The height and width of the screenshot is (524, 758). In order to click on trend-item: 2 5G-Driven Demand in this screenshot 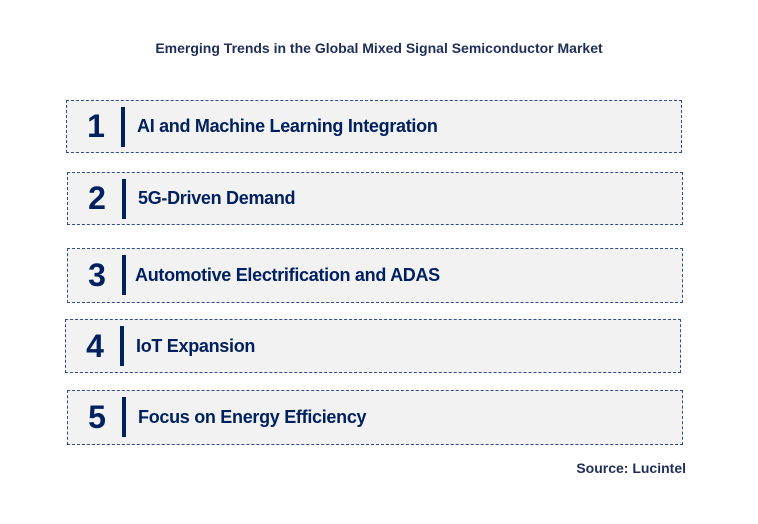, I will do `click(375, 198)`.